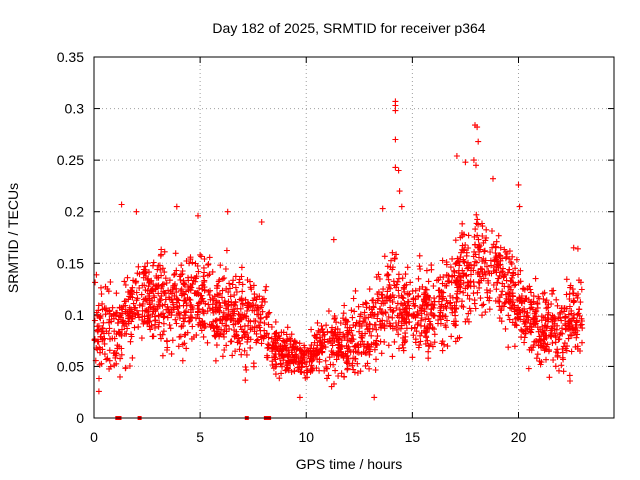 This screenshot has height=480, width=640. Describe the element at coordinates (80, 418) in the screenshot. I see `y-tick-label: 0` at that location.